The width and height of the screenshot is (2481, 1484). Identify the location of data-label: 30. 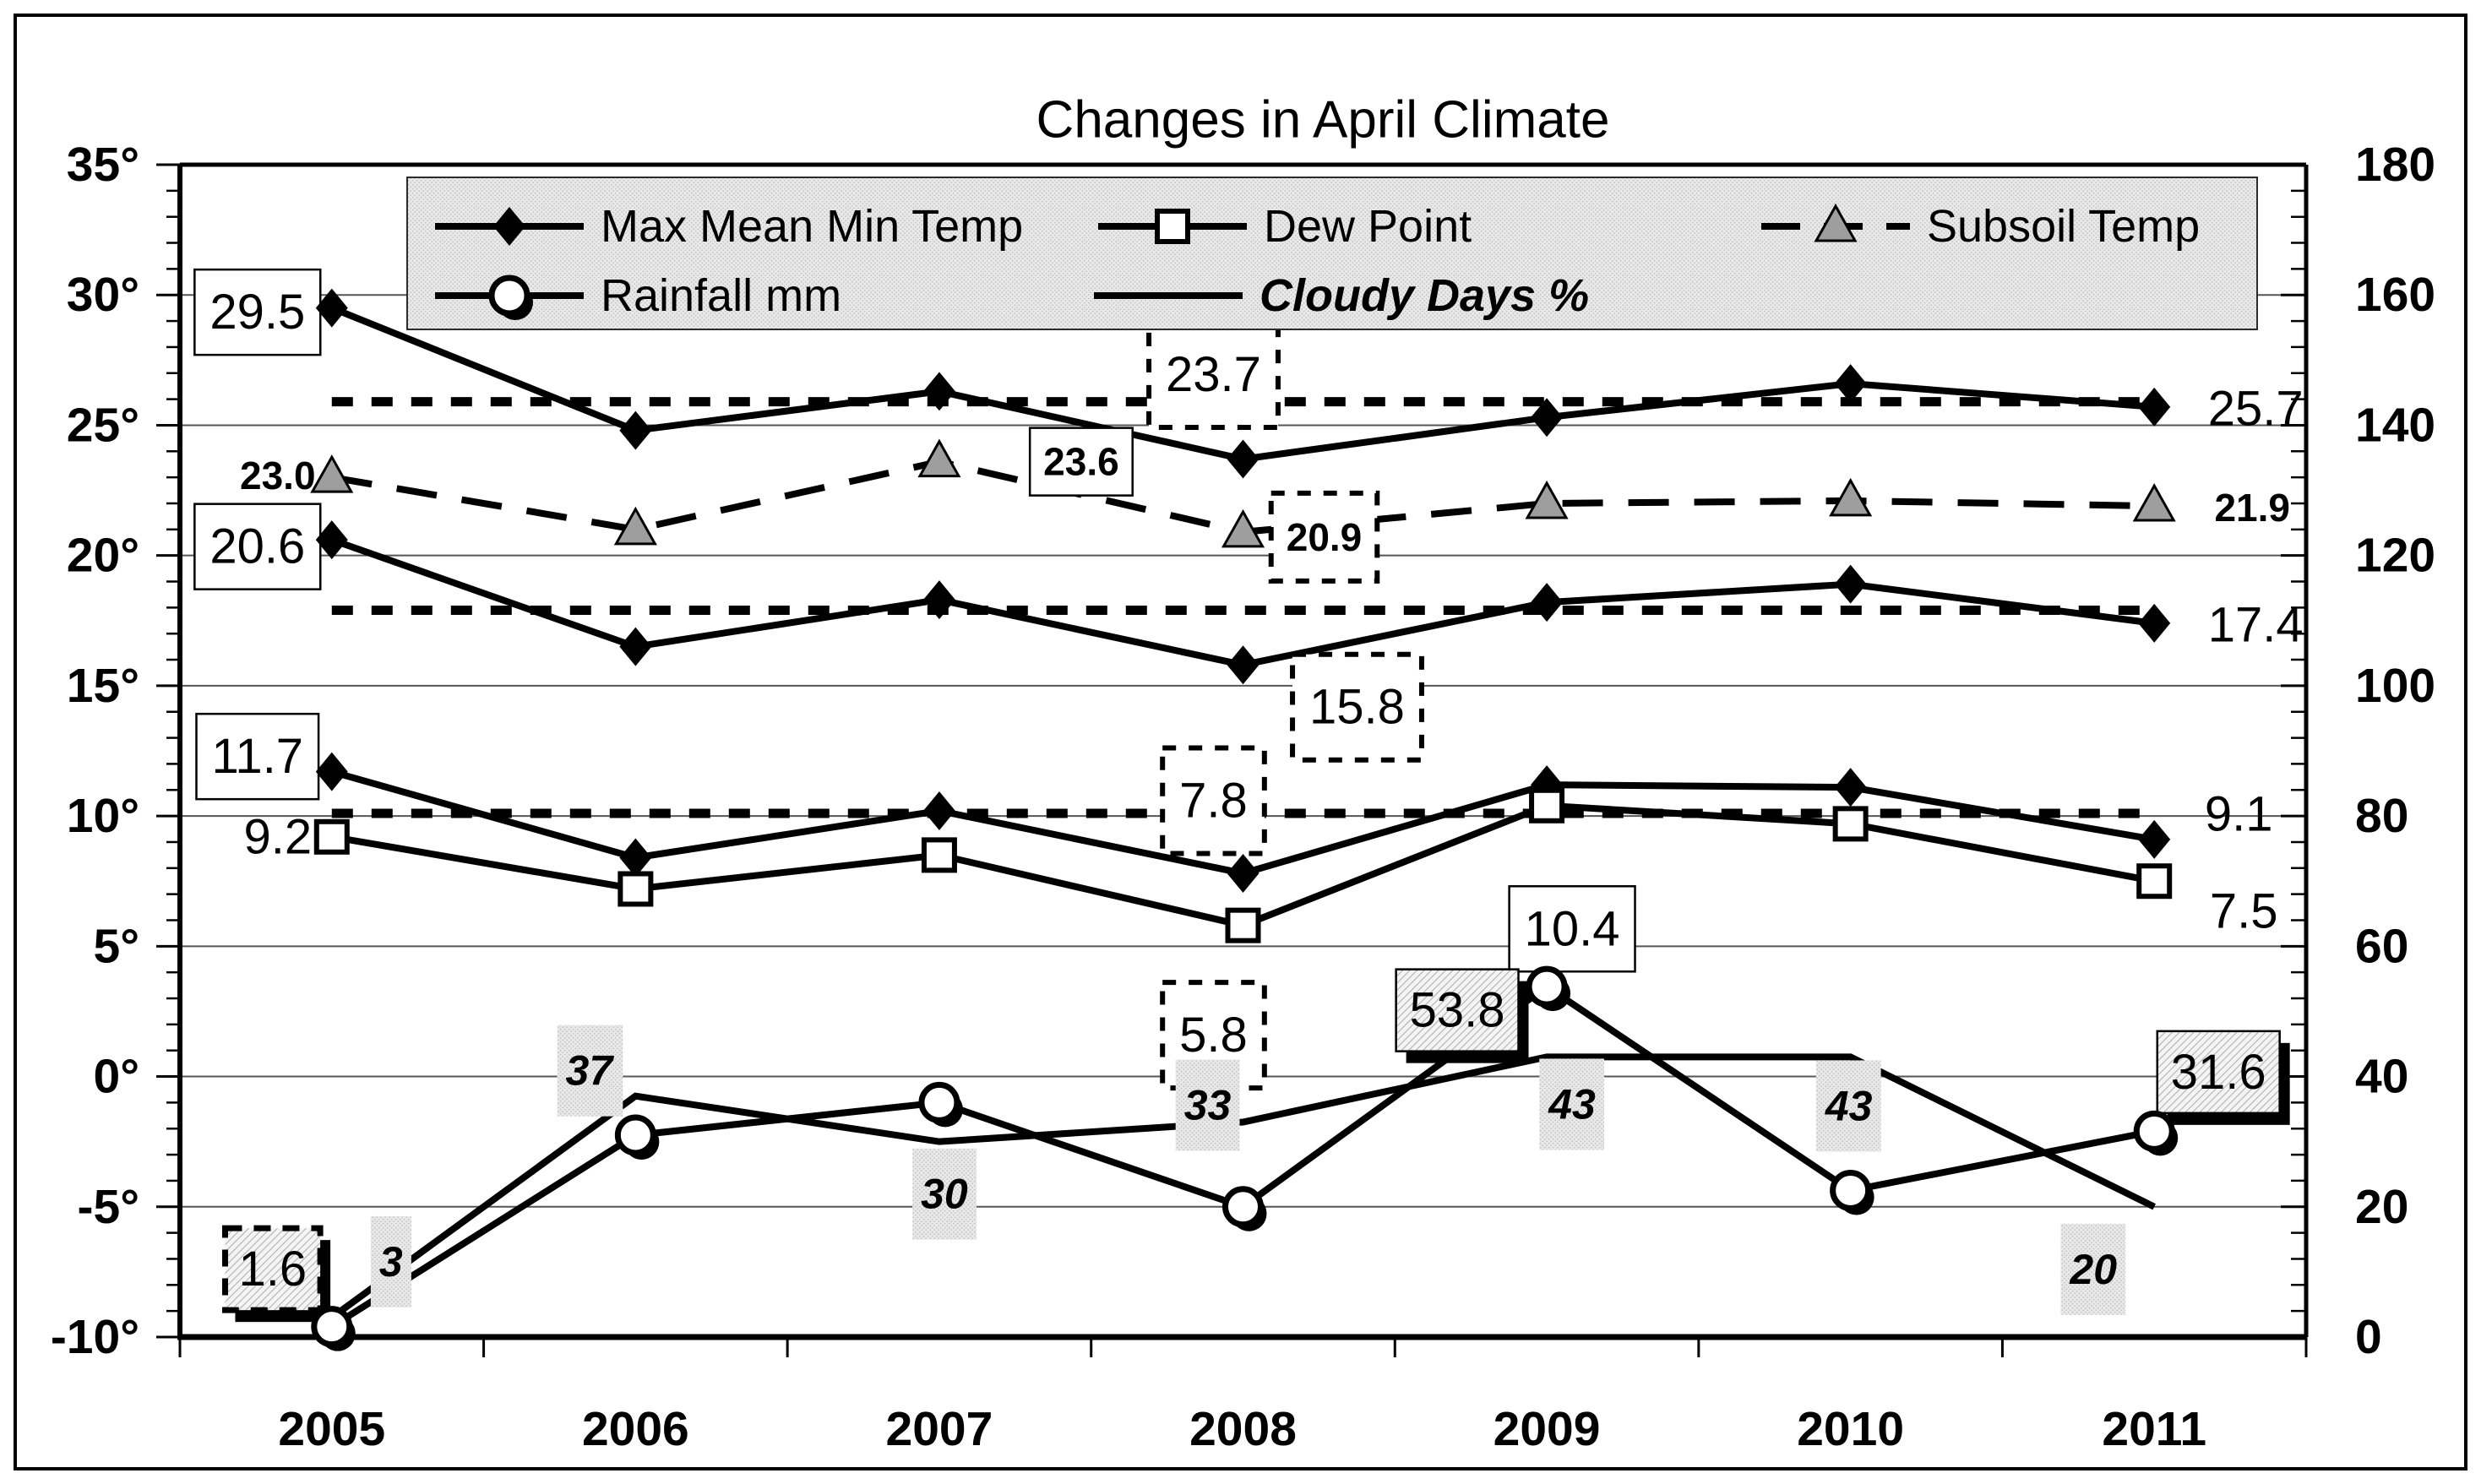
(944, 1194).